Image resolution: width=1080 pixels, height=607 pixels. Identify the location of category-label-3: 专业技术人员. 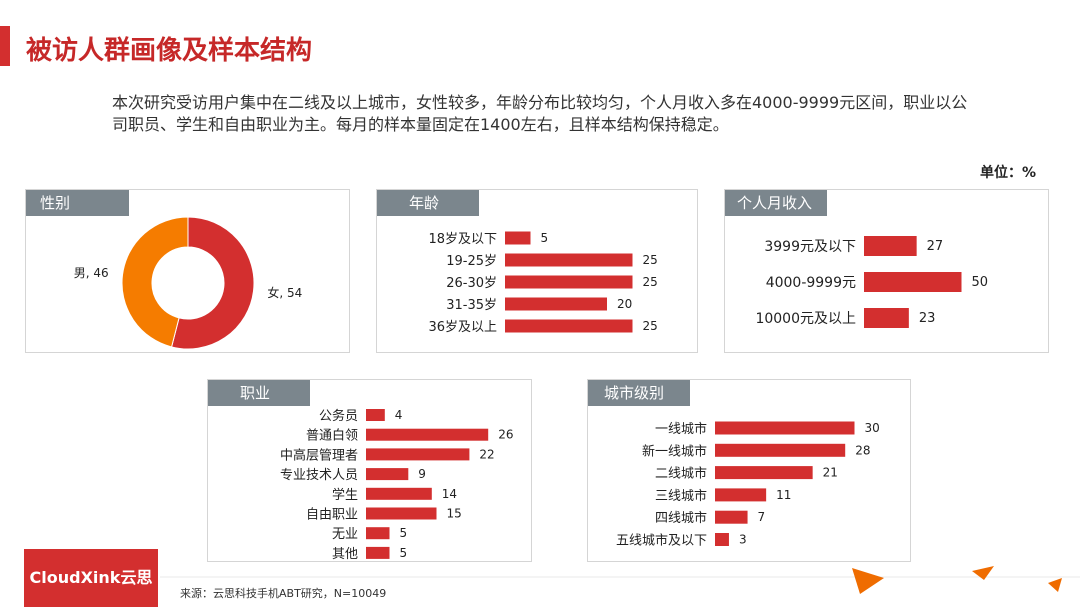
(319, 475).